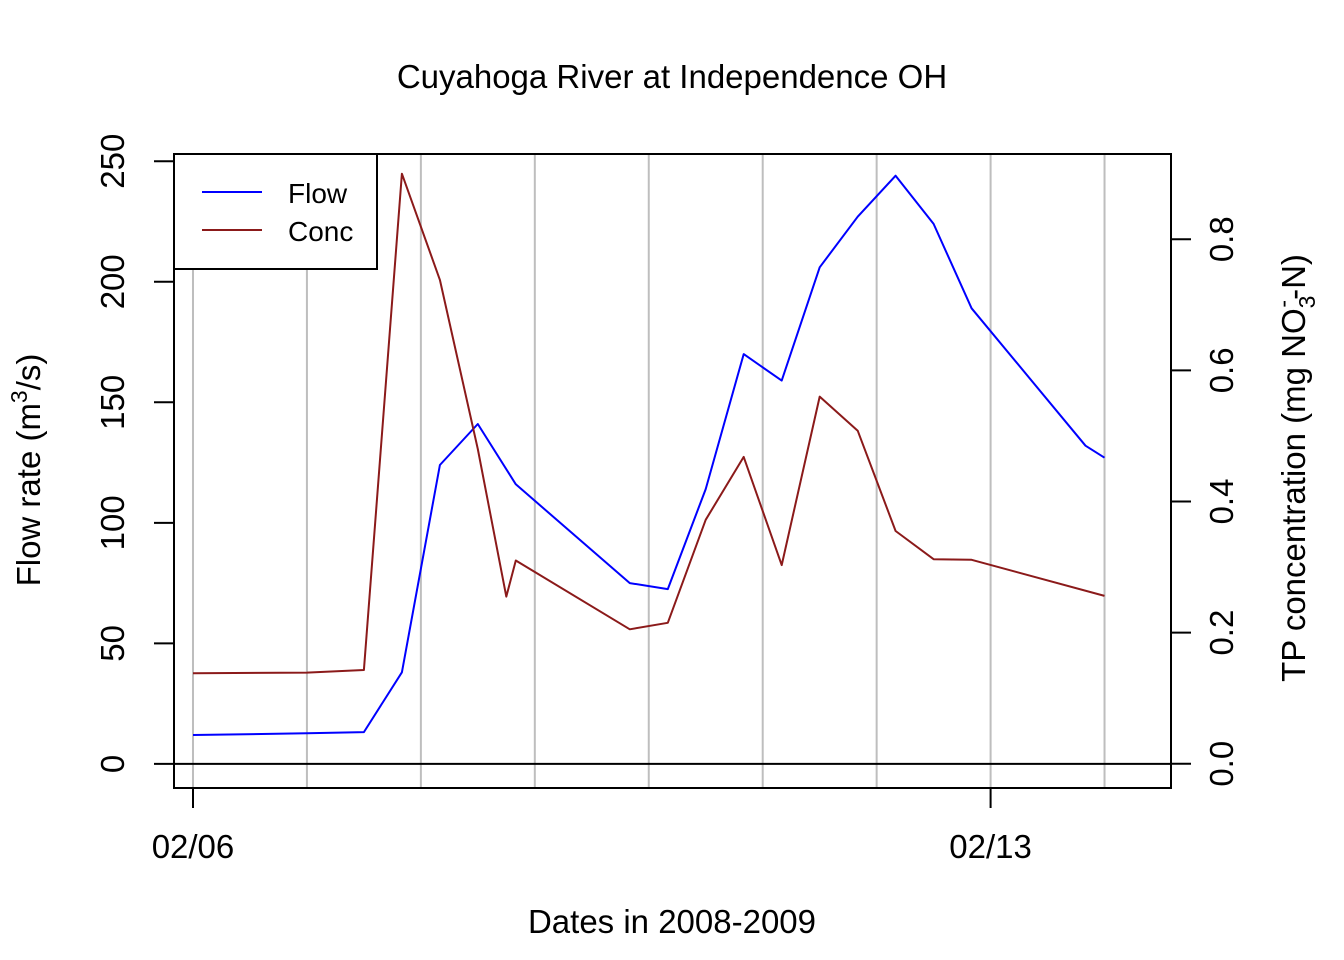 This screenshot has height=960, width=1344. Describe the element at coordinates (26, 470) in the screenshot. I see `y-axis-label-left: Flow rate (m3/s)` at that location.